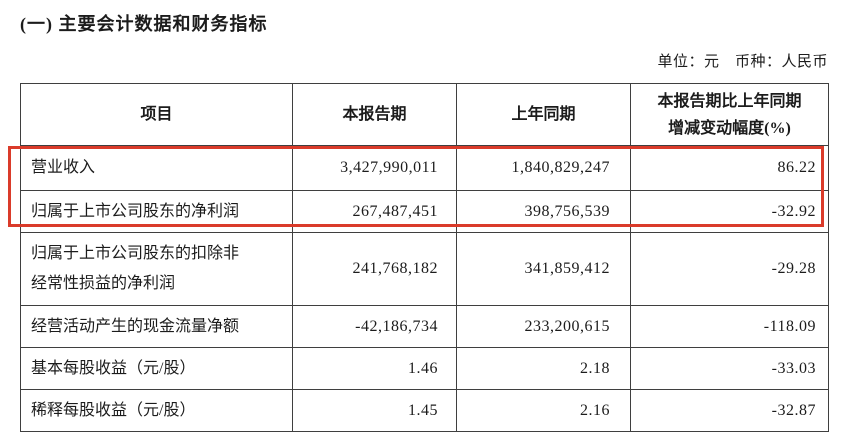 Image resolution: width=868 pixels, height=436 pixels. Describe the element at coordinates (729, 368) in the screenshot. I see `change-pct-cell: -33.03` at that location.